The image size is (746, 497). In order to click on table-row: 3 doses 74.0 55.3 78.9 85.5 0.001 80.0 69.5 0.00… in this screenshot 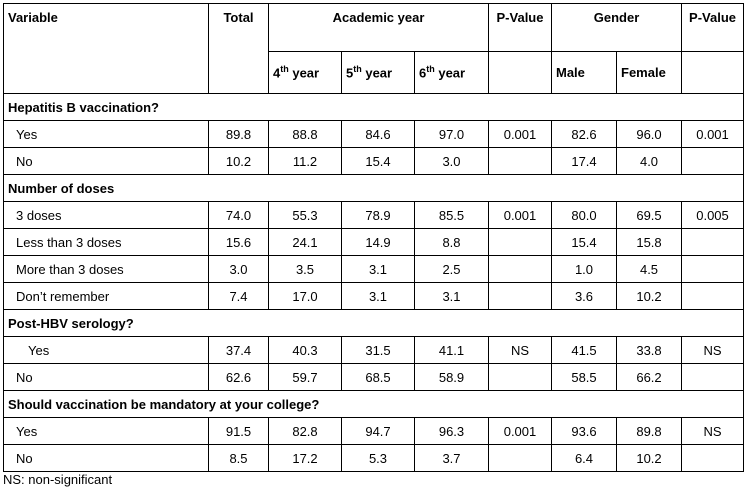, I will do `click(374, 215)`.